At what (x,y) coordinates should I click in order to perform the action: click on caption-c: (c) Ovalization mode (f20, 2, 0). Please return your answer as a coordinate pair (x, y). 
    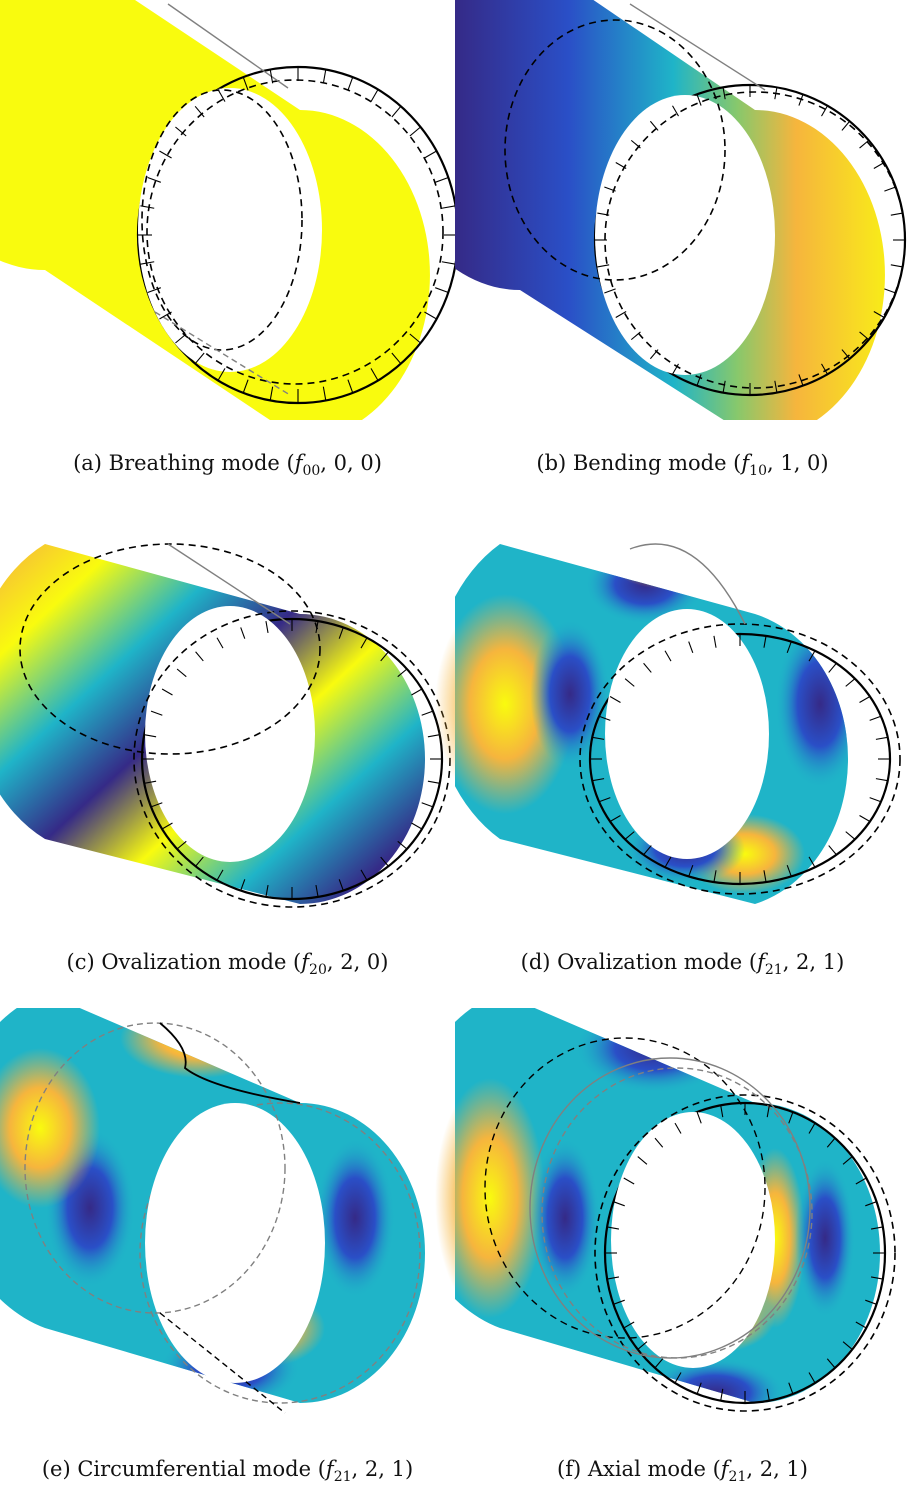
    Looking at the image, I should click on (227, 964).